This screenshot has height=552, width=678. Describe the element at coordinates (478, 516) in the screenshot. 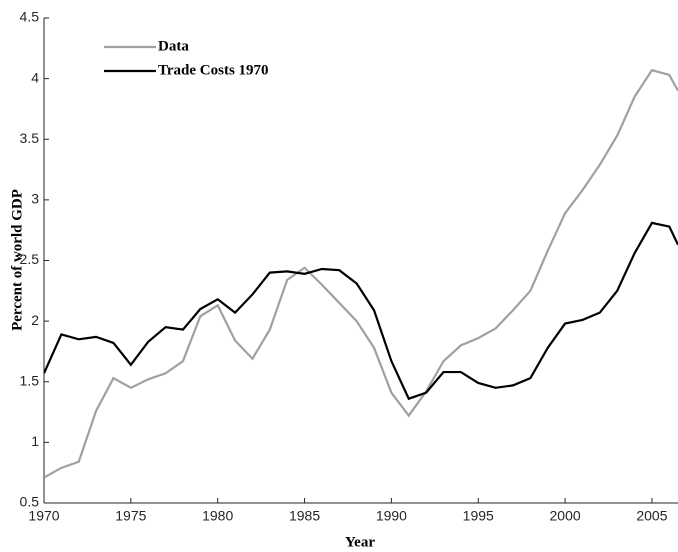

I see `x-tick-label: 1995` at that location.